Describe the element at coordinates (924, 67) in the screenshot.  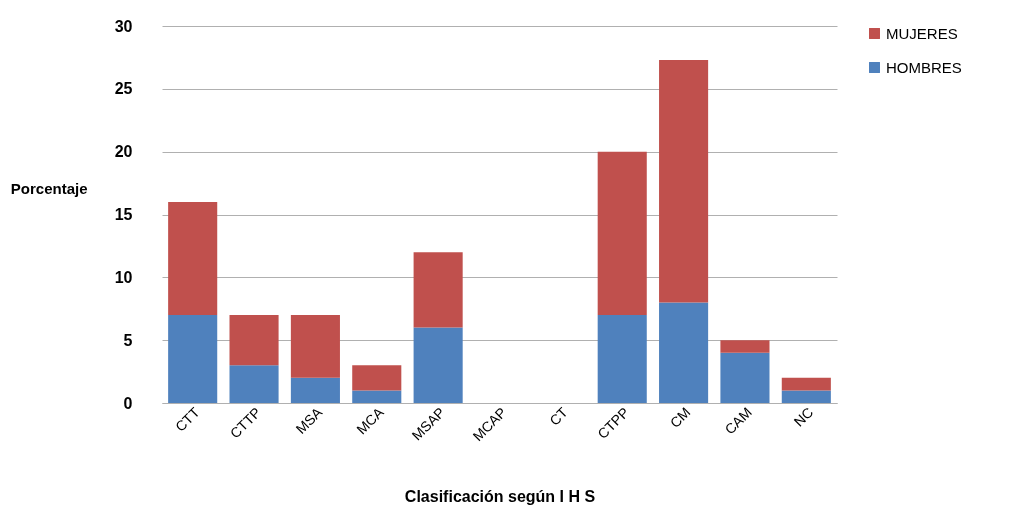
I see `legend-label: HOMBRES` at that location.